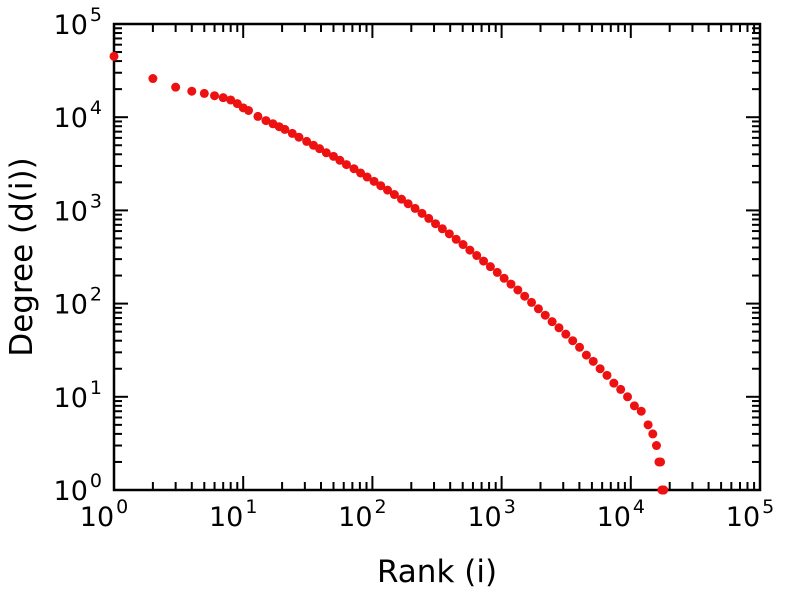 The height and width of the screenshot is (600, 785). I want to click on y-tick-label: 10 4, so click(78, 115).